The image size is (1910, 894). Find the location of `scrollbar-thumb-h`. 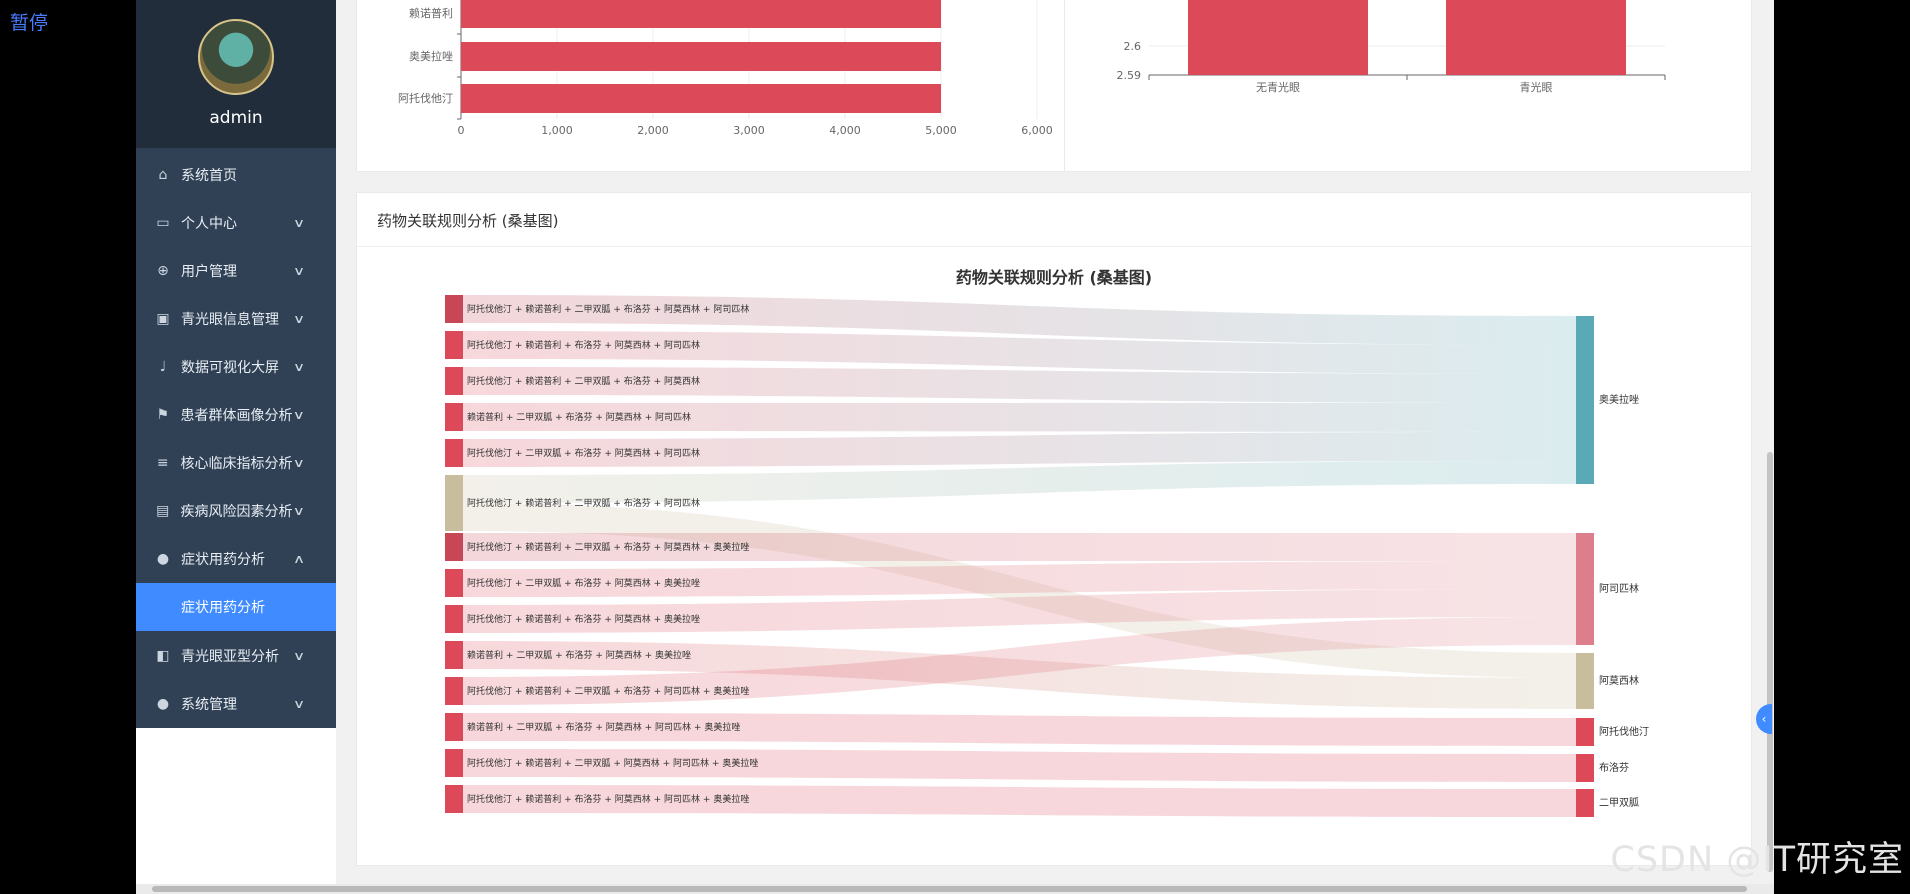

scrollbar-thumb-h is located at coordinates (949, 889).